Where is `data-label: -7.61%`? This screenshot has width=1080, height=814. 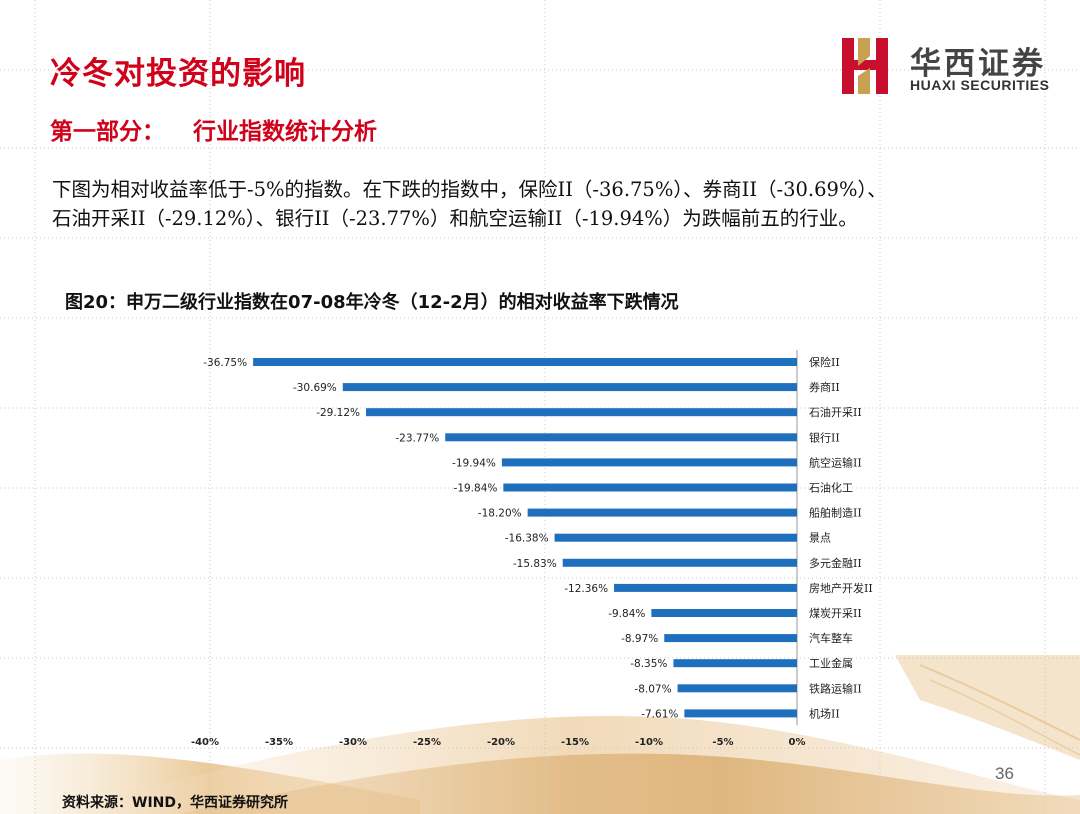
data-label: -7.61% is located at coordinates (659, 714).